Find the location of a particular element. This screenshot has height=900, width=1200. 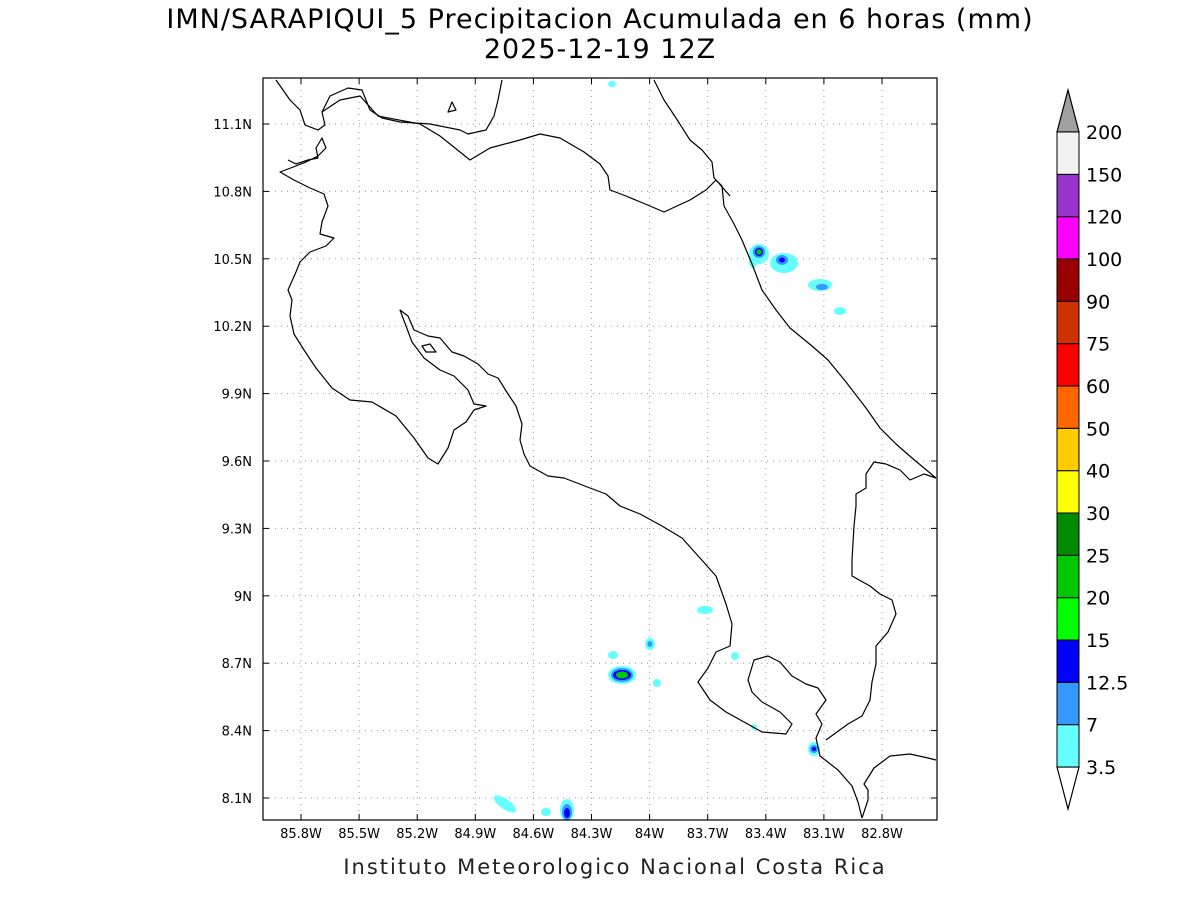

lon-tick-label: 84.6W is located at coordinates (533, 834).